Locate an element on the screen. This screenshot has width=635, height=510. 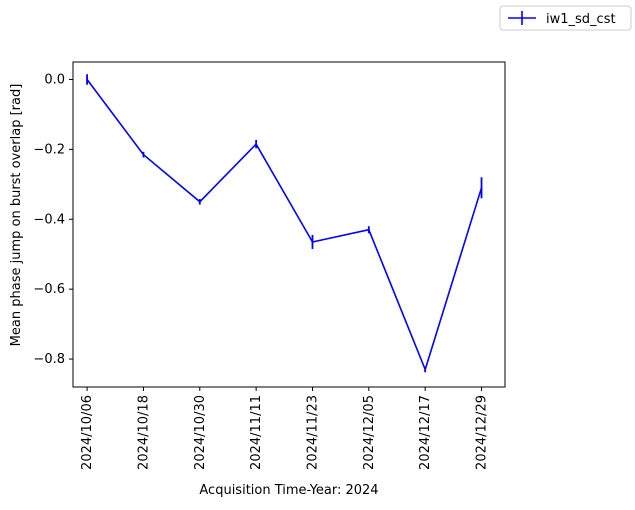
legend-box is located at coordinates (565, 18).